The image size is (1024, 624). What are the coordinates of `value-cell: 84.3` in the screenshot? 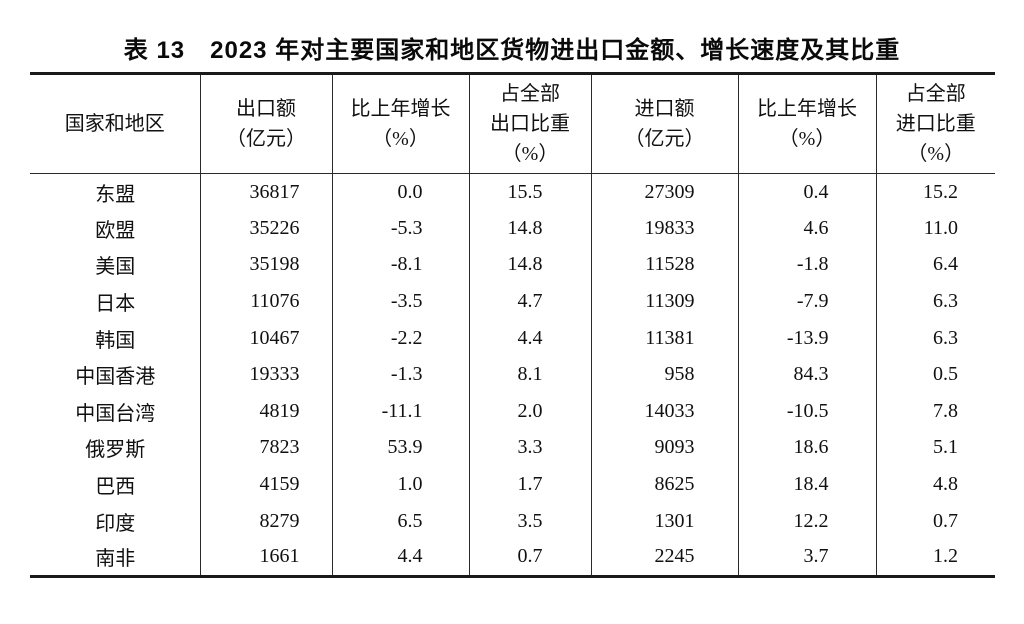 It's located at (806, 375).